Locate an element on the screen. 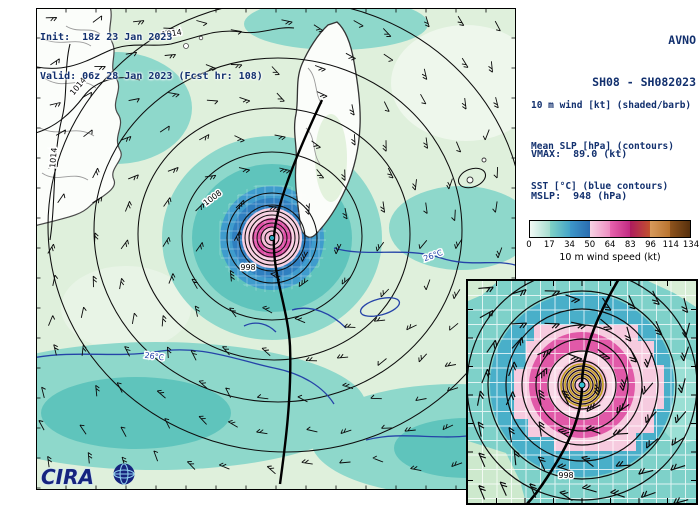 The image size is (699, 505). cira-logo: CIRA is located at coordinates (87, 476).